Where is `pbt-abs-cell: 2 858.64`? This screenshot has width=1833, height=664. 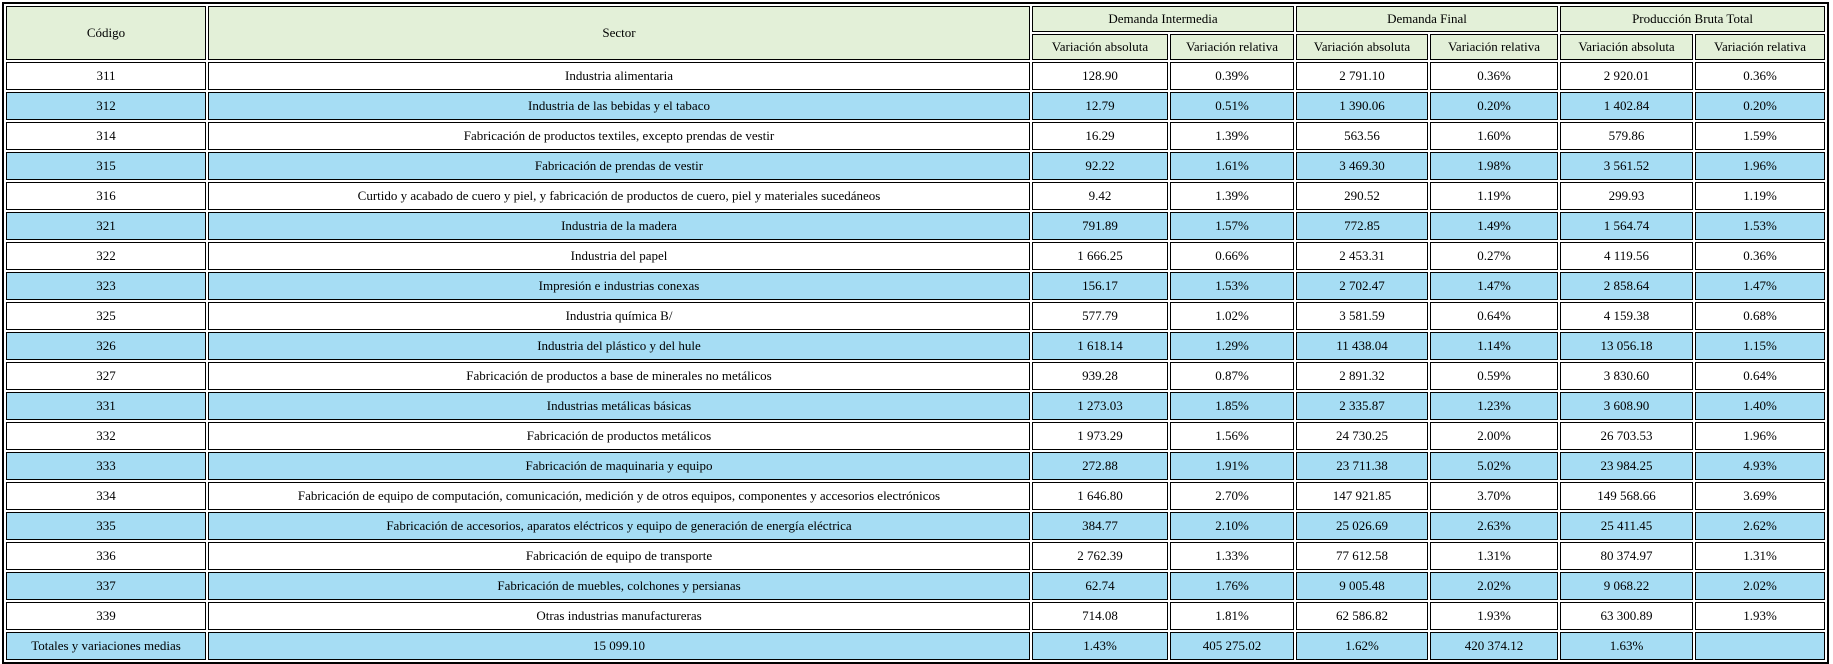
pbt-abs-cell: 2 858.64 is located at coordinates (1627, 286).